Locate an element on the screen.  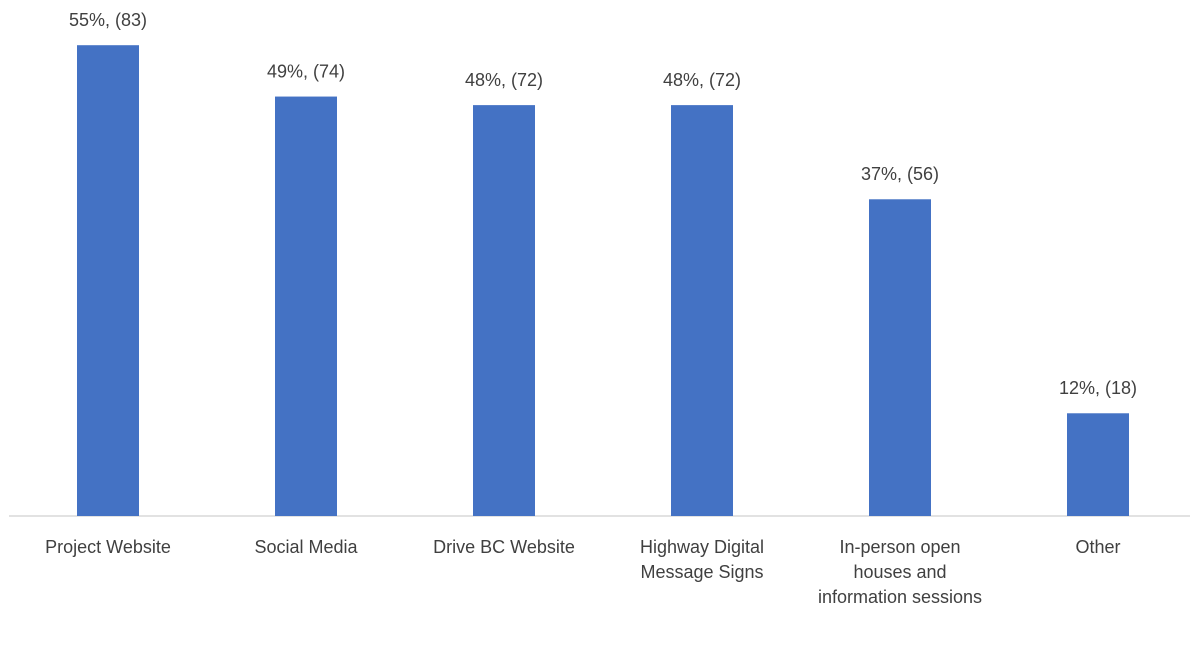
data-label: 49%, (74) is located at coordinates (306, 71).